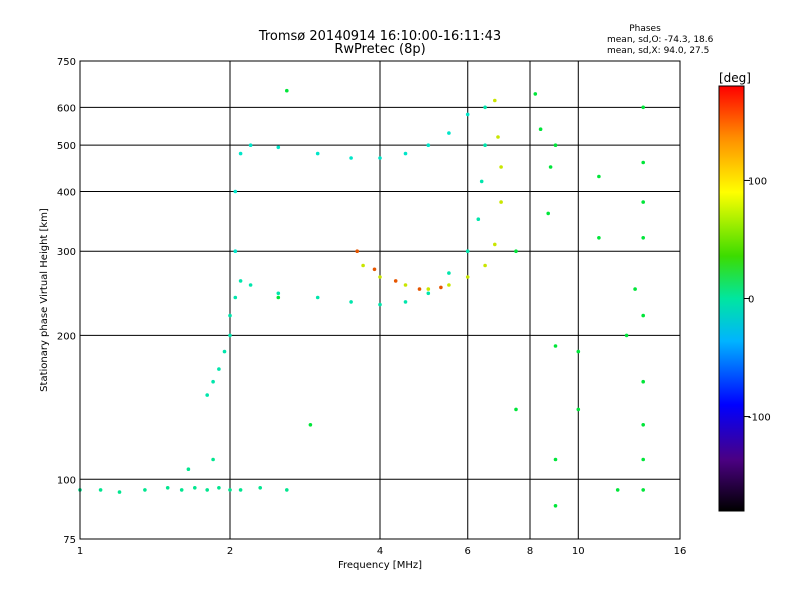 The height and width of the screenshot is (604, 800). Describe the element at coordinates (66, 62) in the screenshot. I see `y-tick-label: 750` at that location.